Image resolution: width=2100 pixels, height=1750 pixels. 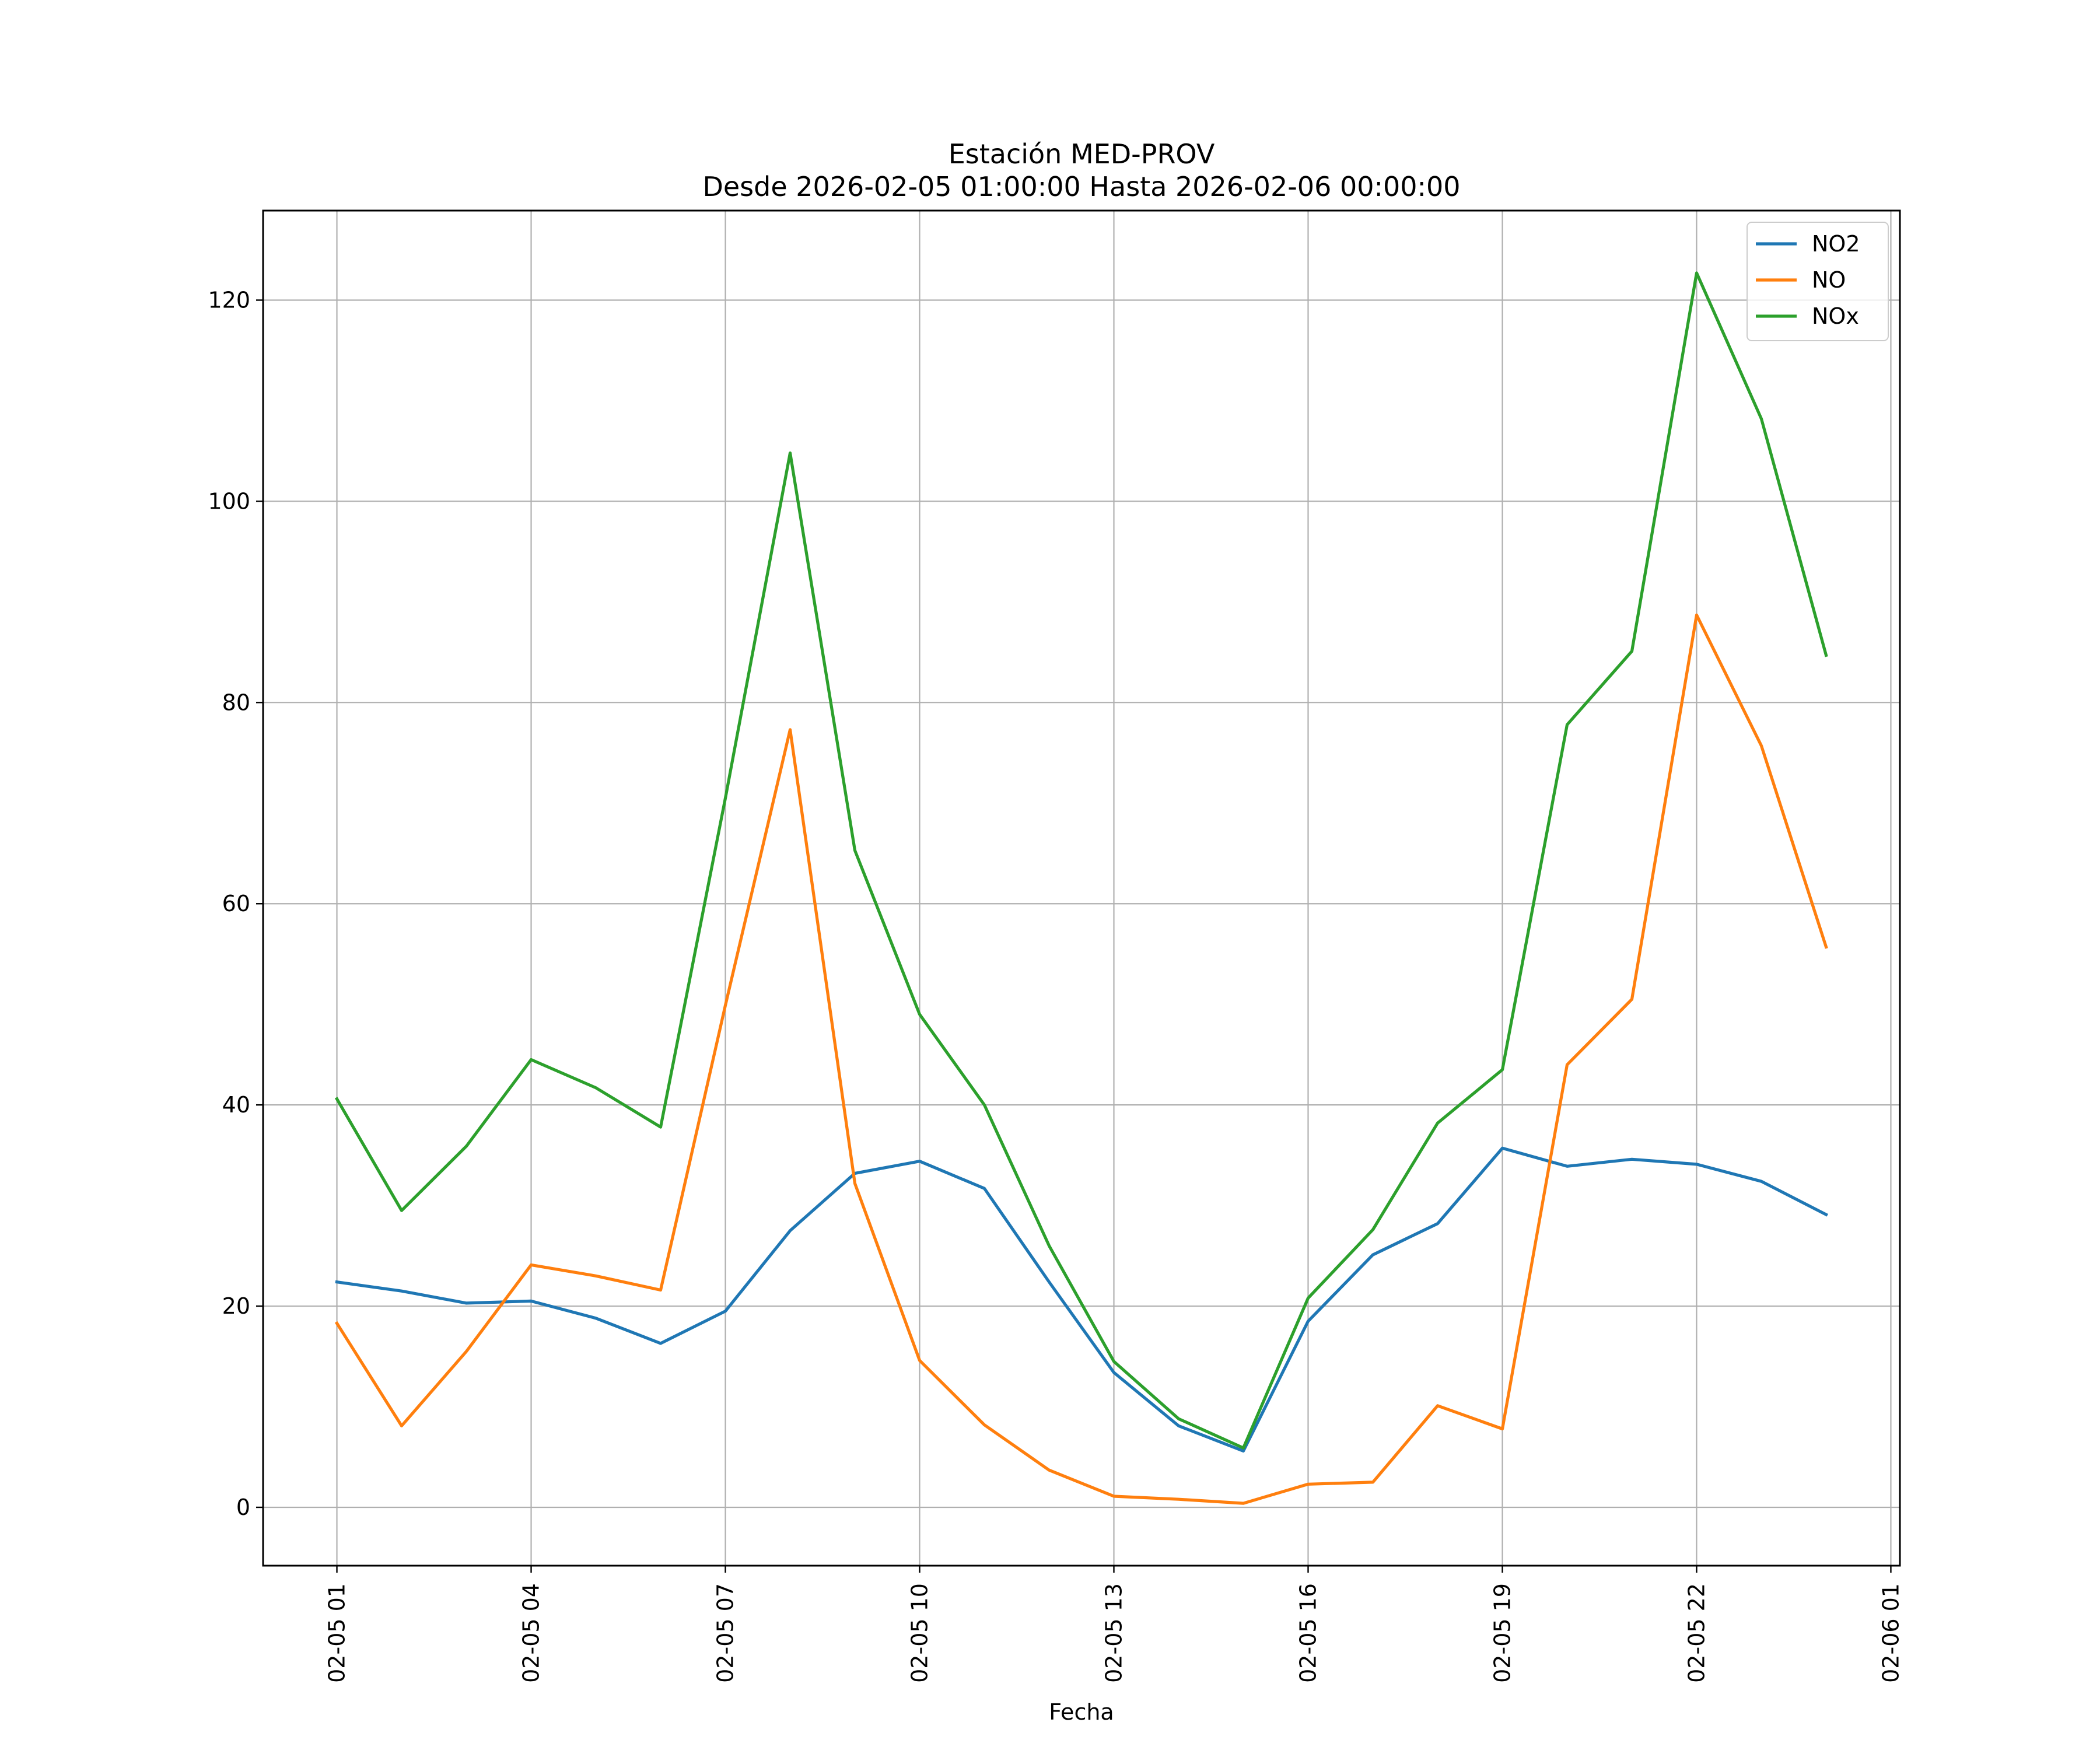 I want to click on x-axis-label: Fecha, so click(x=1081, y=1712).